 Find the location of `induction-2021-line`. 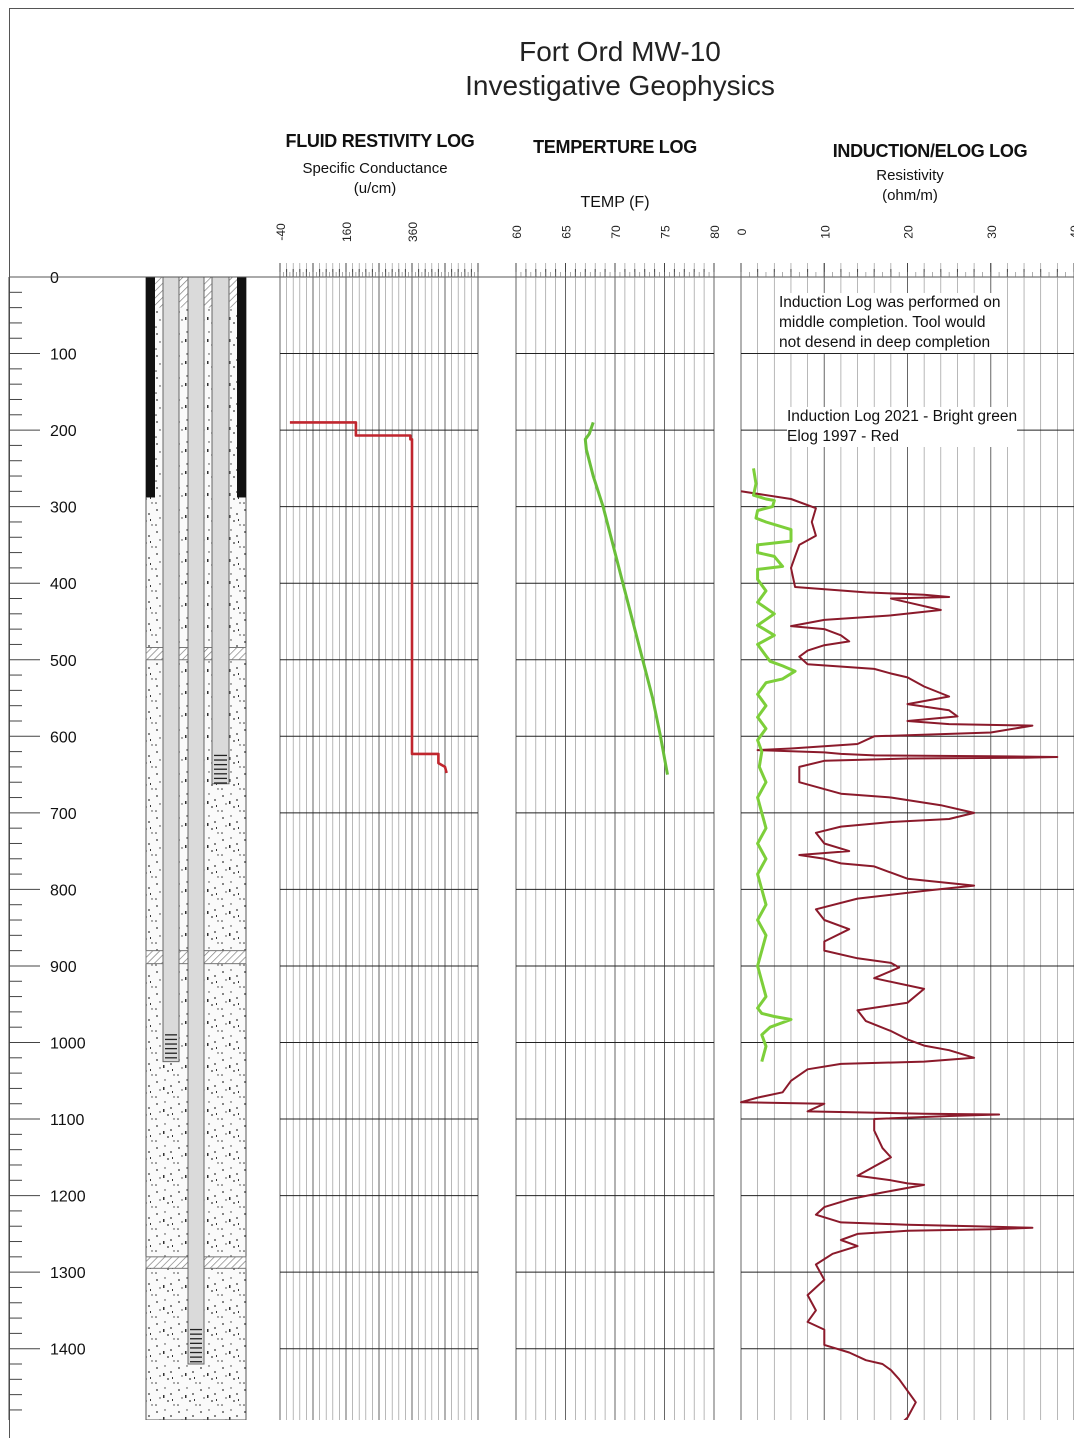

induction-2021-line is located at coordinates (774, 765).